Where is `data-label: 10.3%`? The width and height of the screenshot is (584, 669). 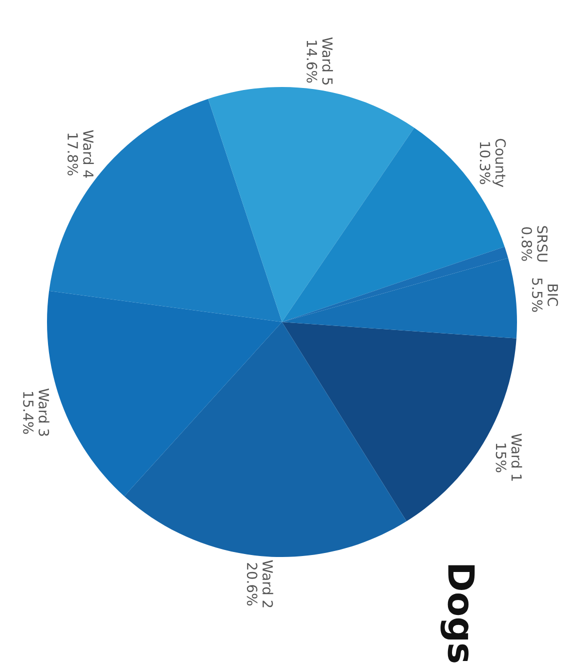 data-label: 10.3% is located at coordinates (485, 163).